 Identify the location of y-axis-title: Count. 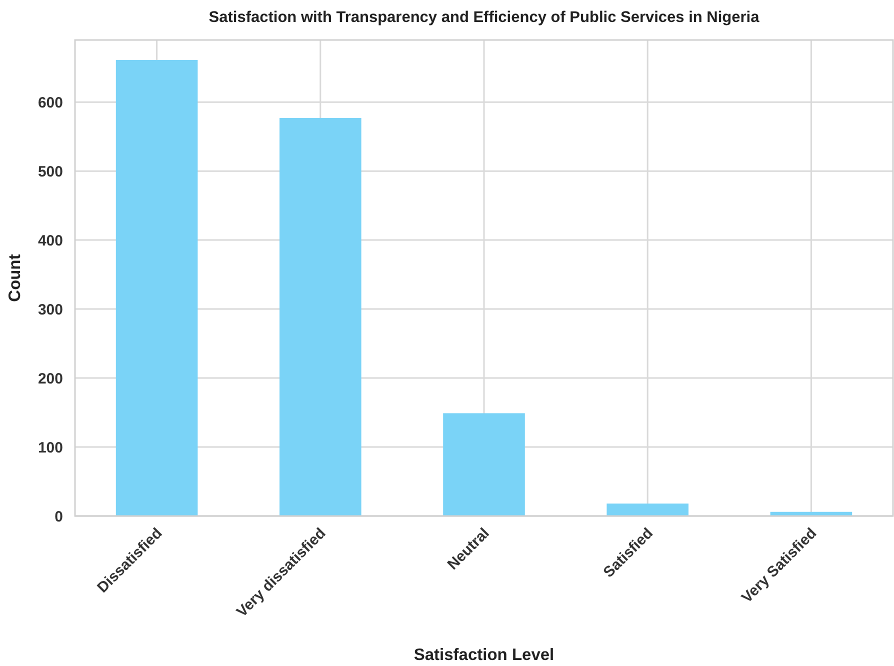
(15, 278).